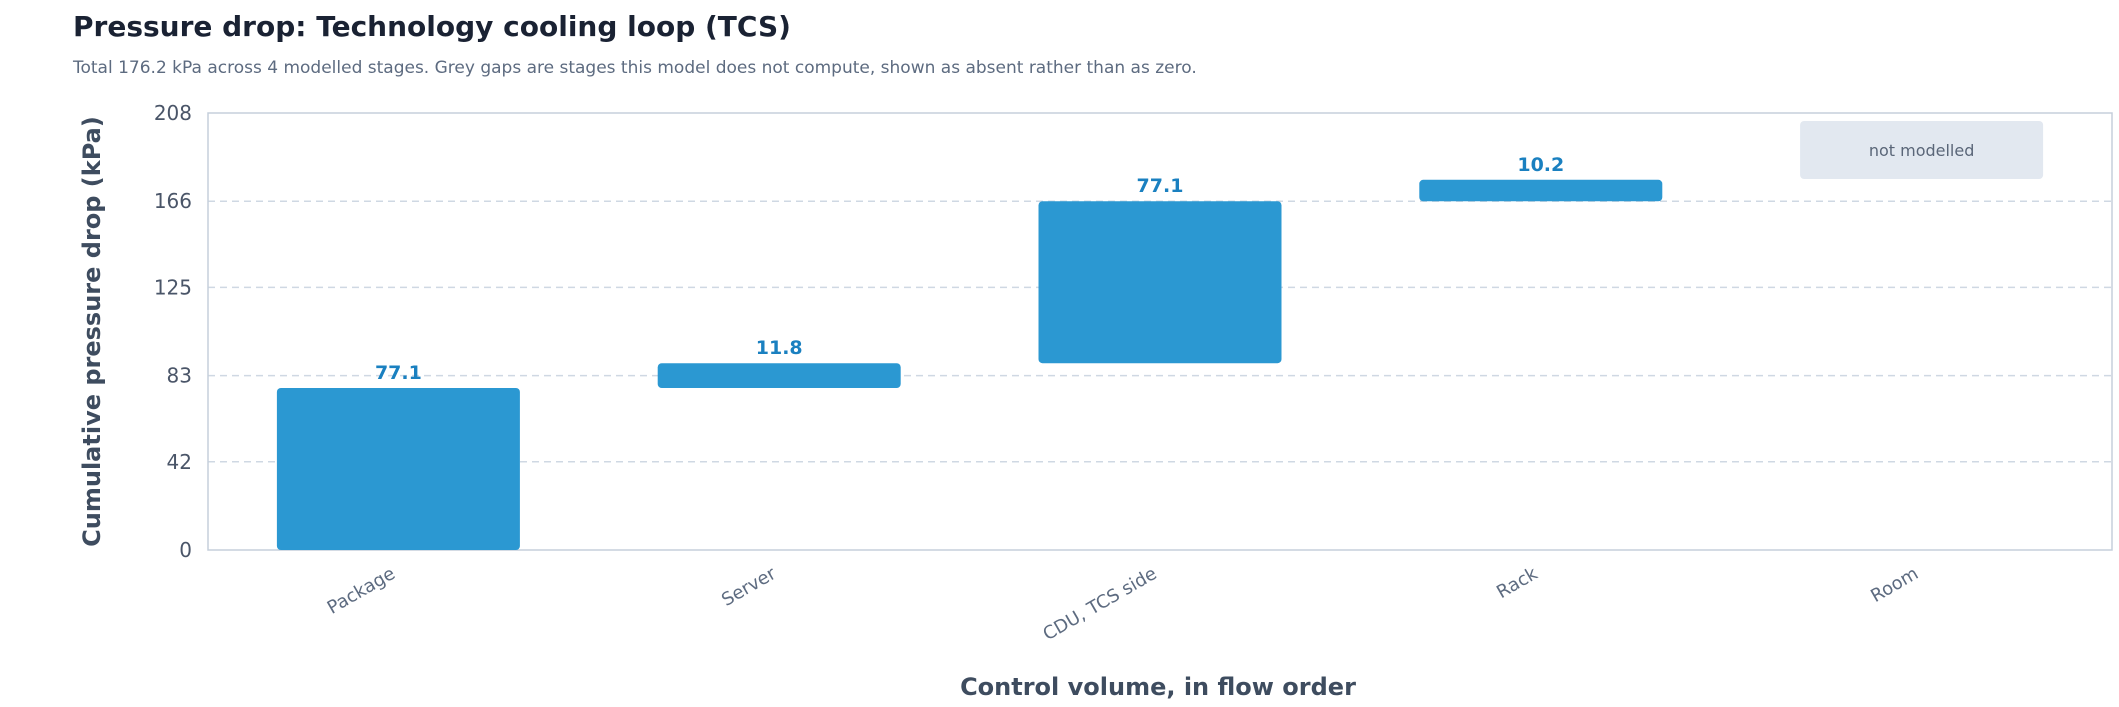 This screenshot has height=707, width=2119. Describe the element at coordinates (361, 590) in the screenshot. I see `x-tick-label: Package` at that location.